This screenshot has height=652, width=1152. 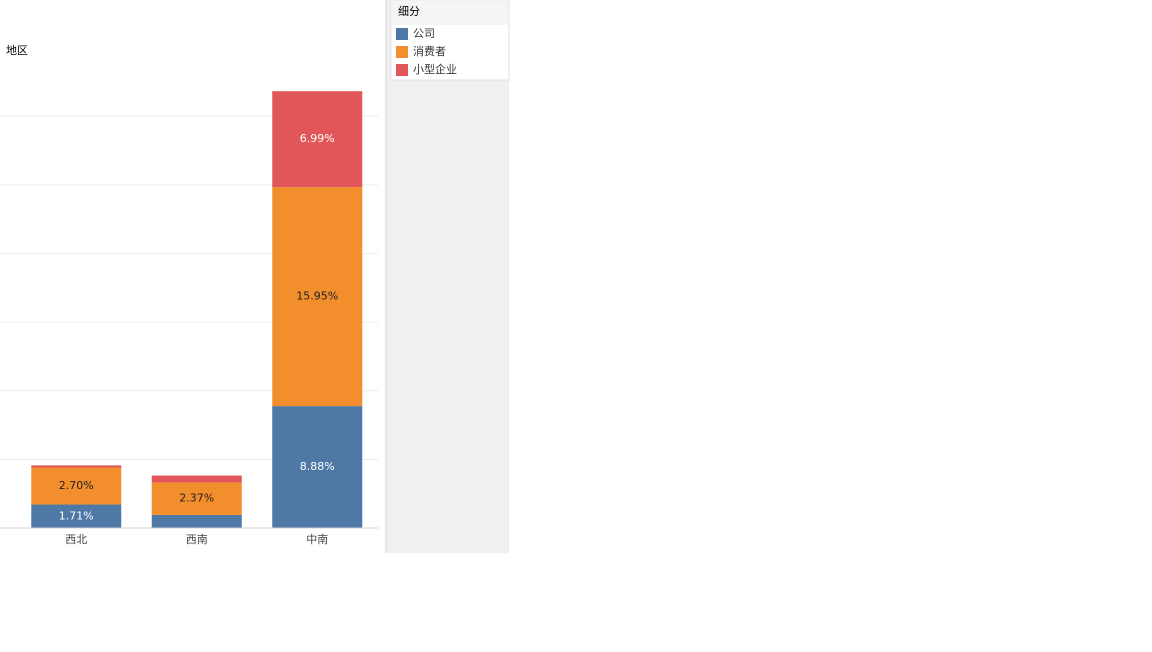 I want to click on data-label: 6.99%, so click(x=317, y=138).